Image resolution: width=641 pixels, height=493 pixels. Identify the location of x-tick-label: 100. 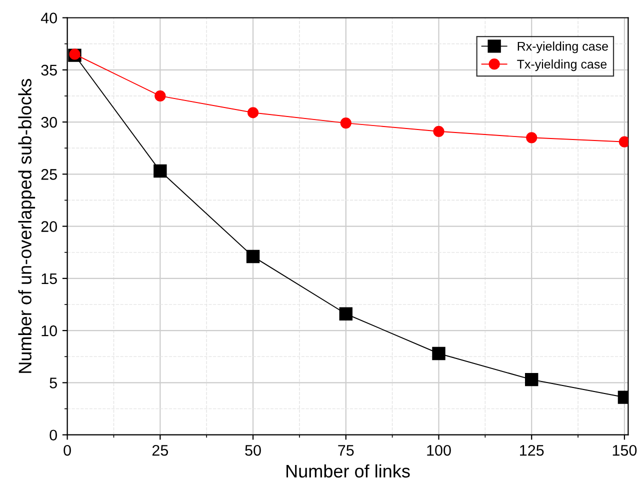
(439, 450).